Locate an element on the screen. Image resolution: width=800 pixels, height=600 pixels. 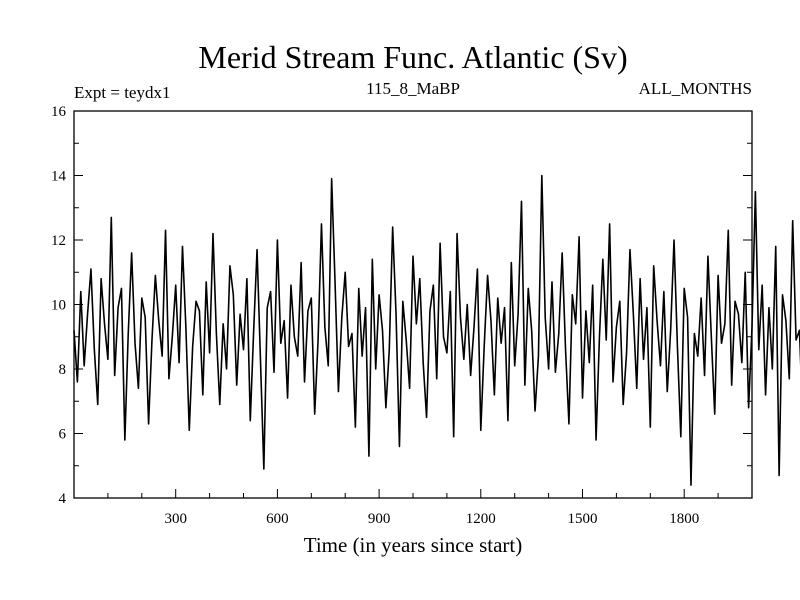
header-center-label: 115_8_MaBP is located at coordinates (413, 88).